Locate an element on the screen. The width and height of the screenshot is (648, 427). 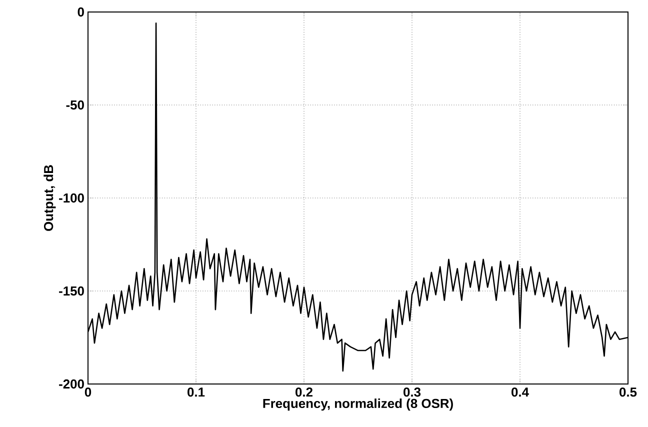
x-tick-label: 0.5 is located at coordinates (628, 392).